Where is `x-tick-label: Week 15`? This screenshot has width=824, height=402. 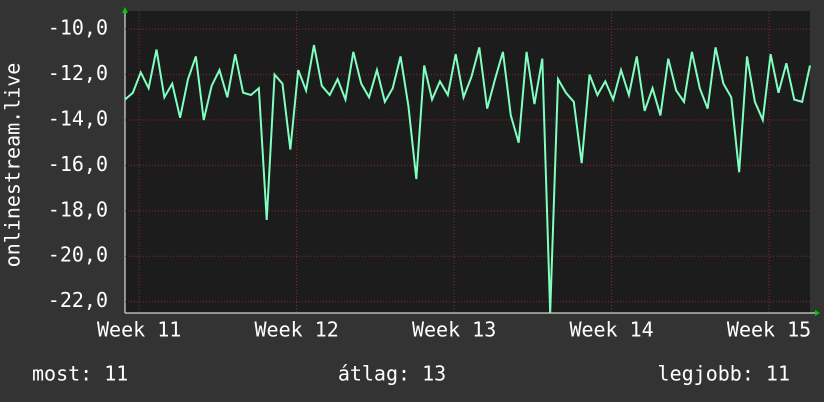 x-tick-label: Week 15 is located at coordinates (769, 330).